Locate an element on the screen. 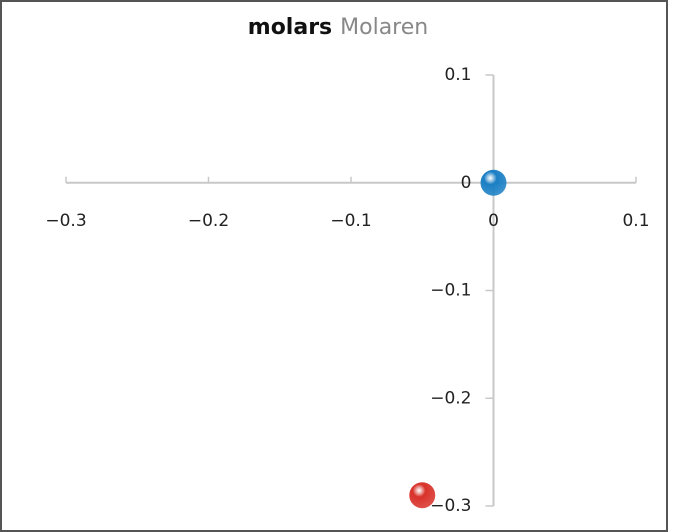 The image size is (676, 532). chart-heading: molars Molaren is located at coordinates (338, 27).